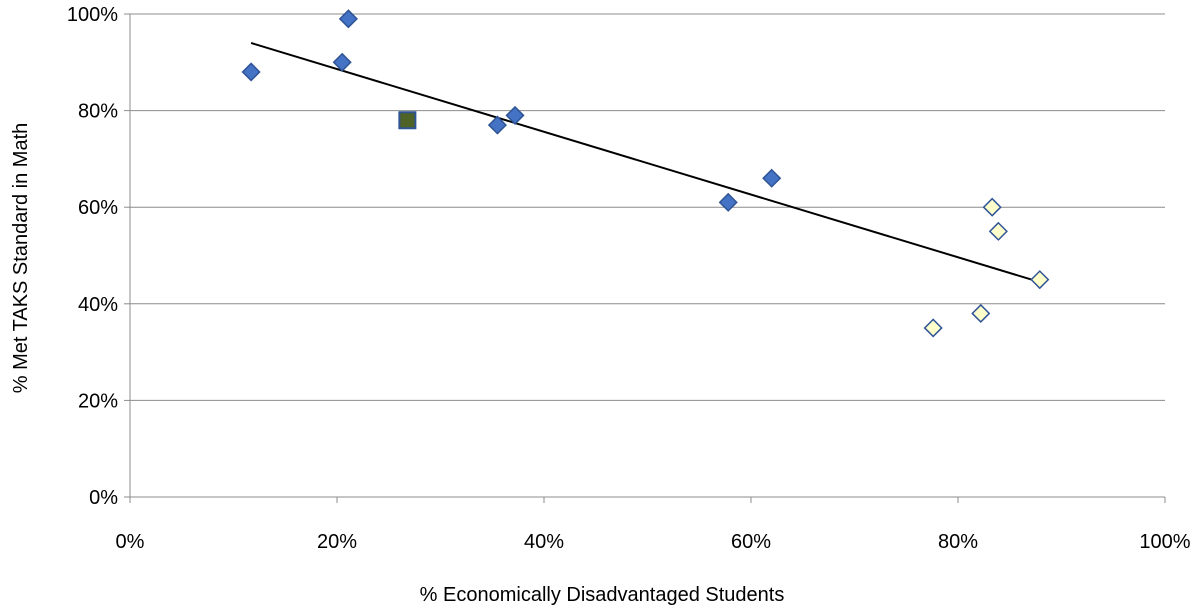  I want to click on x-tick-label: 100%, so click(1164, 542).